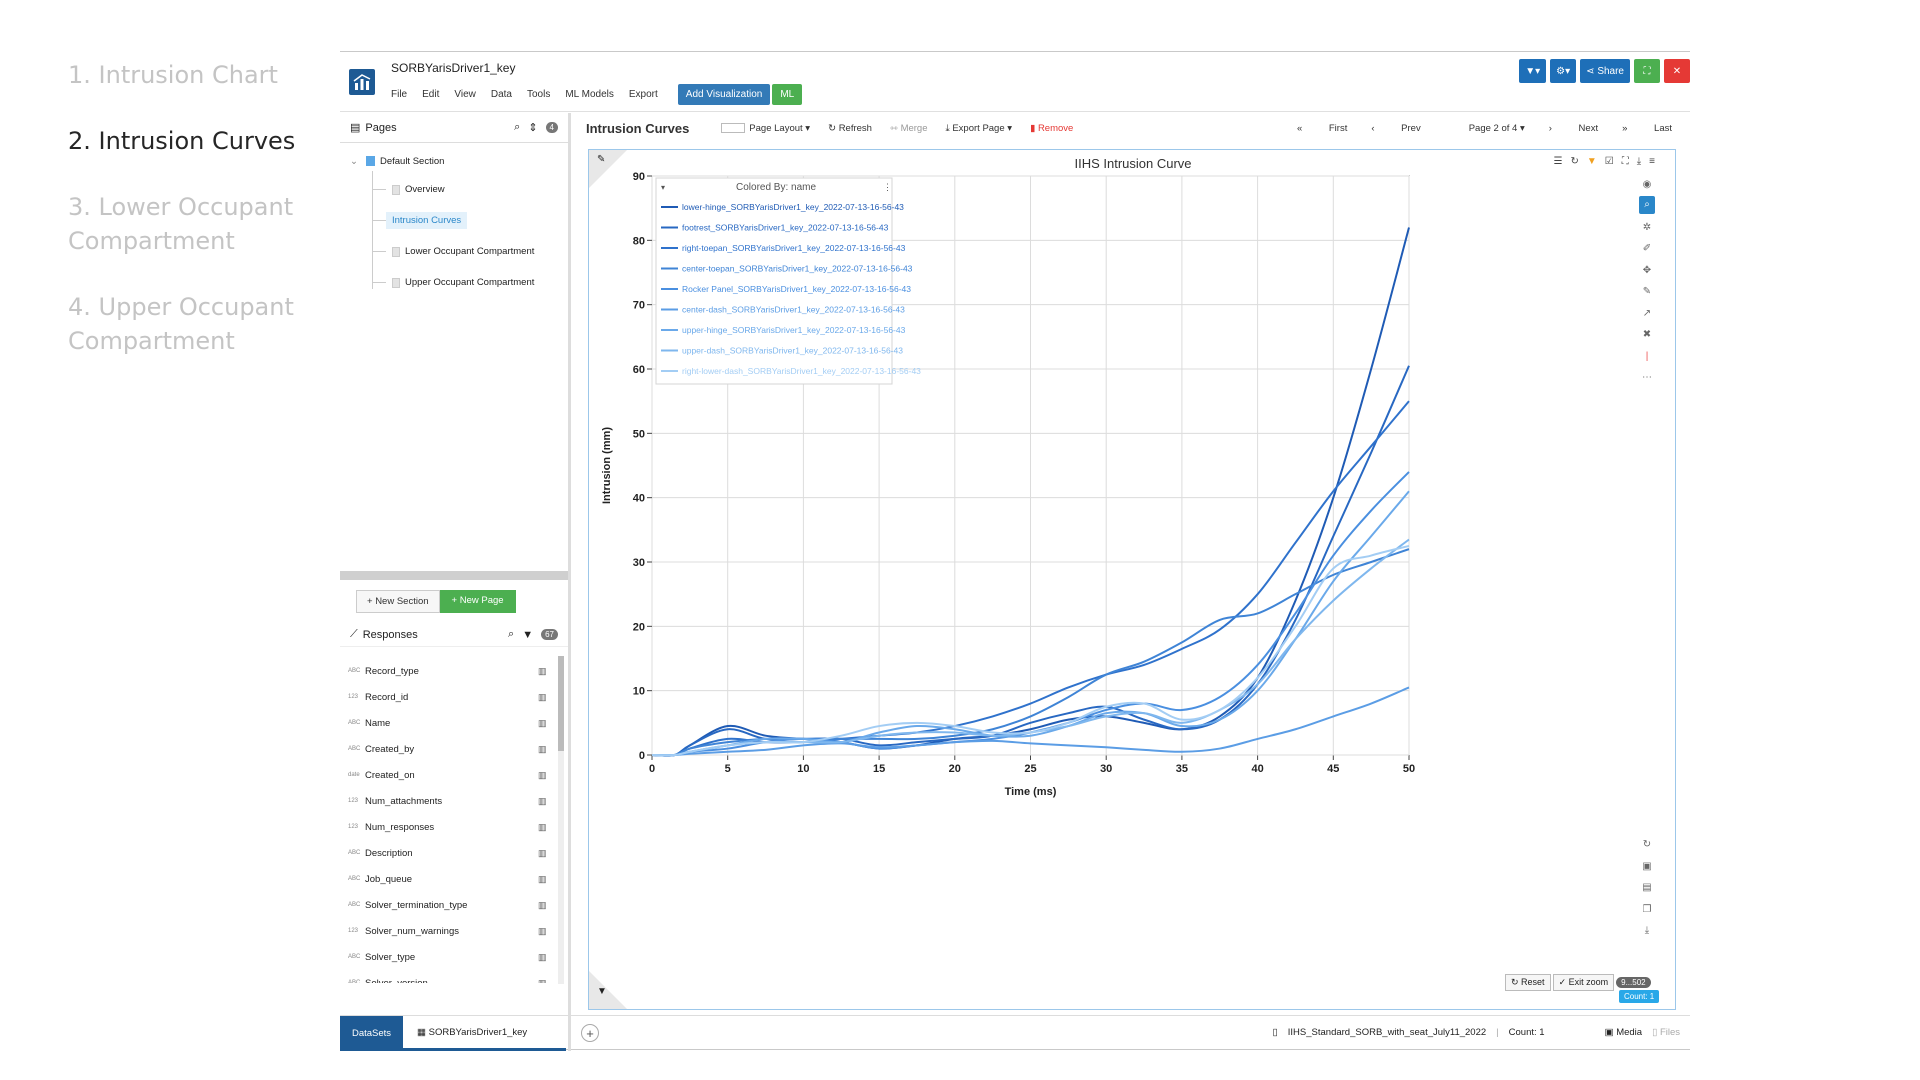 This screenshot has height=1080, width=1920. I want to click on pages-header: ▤ Pages ⌕ ⇕ 4, so click(454, 128).